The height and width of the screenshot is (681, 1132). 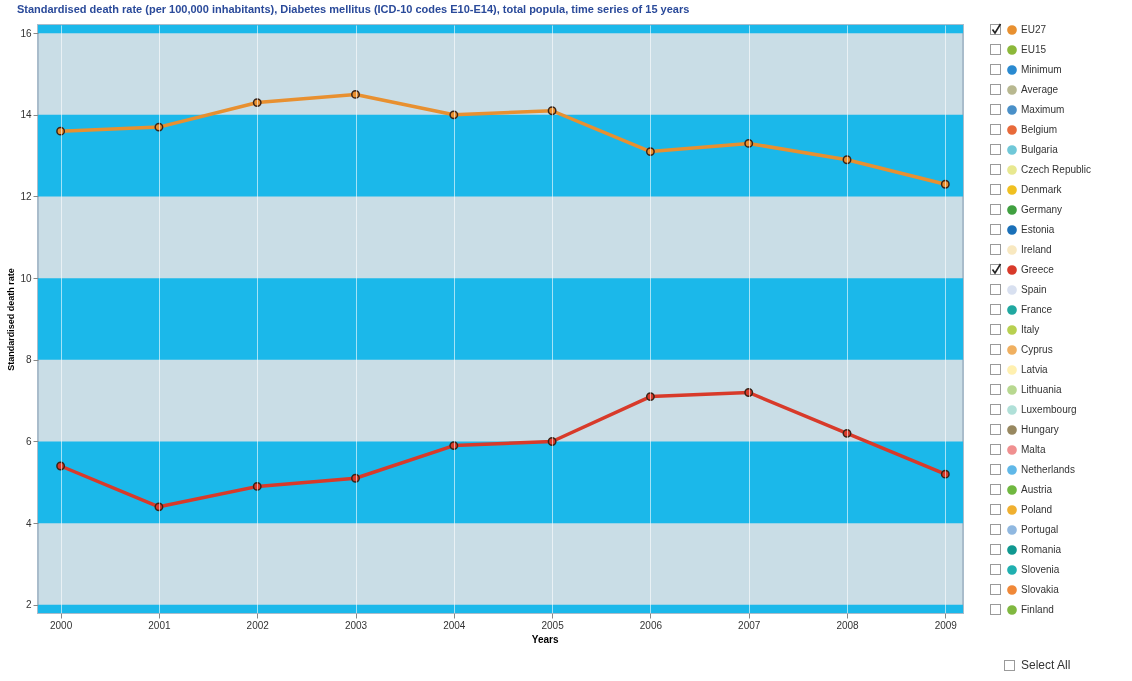 I want to click on y-tick-label: 10, so click(x=26, y=278).